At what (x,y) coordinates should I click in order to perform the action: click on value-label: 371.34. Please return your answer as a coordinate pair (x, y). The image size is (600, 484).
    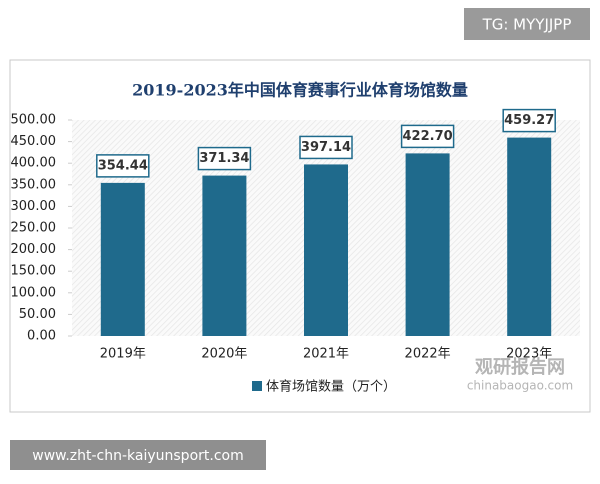
    Looking at the image, I should click on (224, 158).